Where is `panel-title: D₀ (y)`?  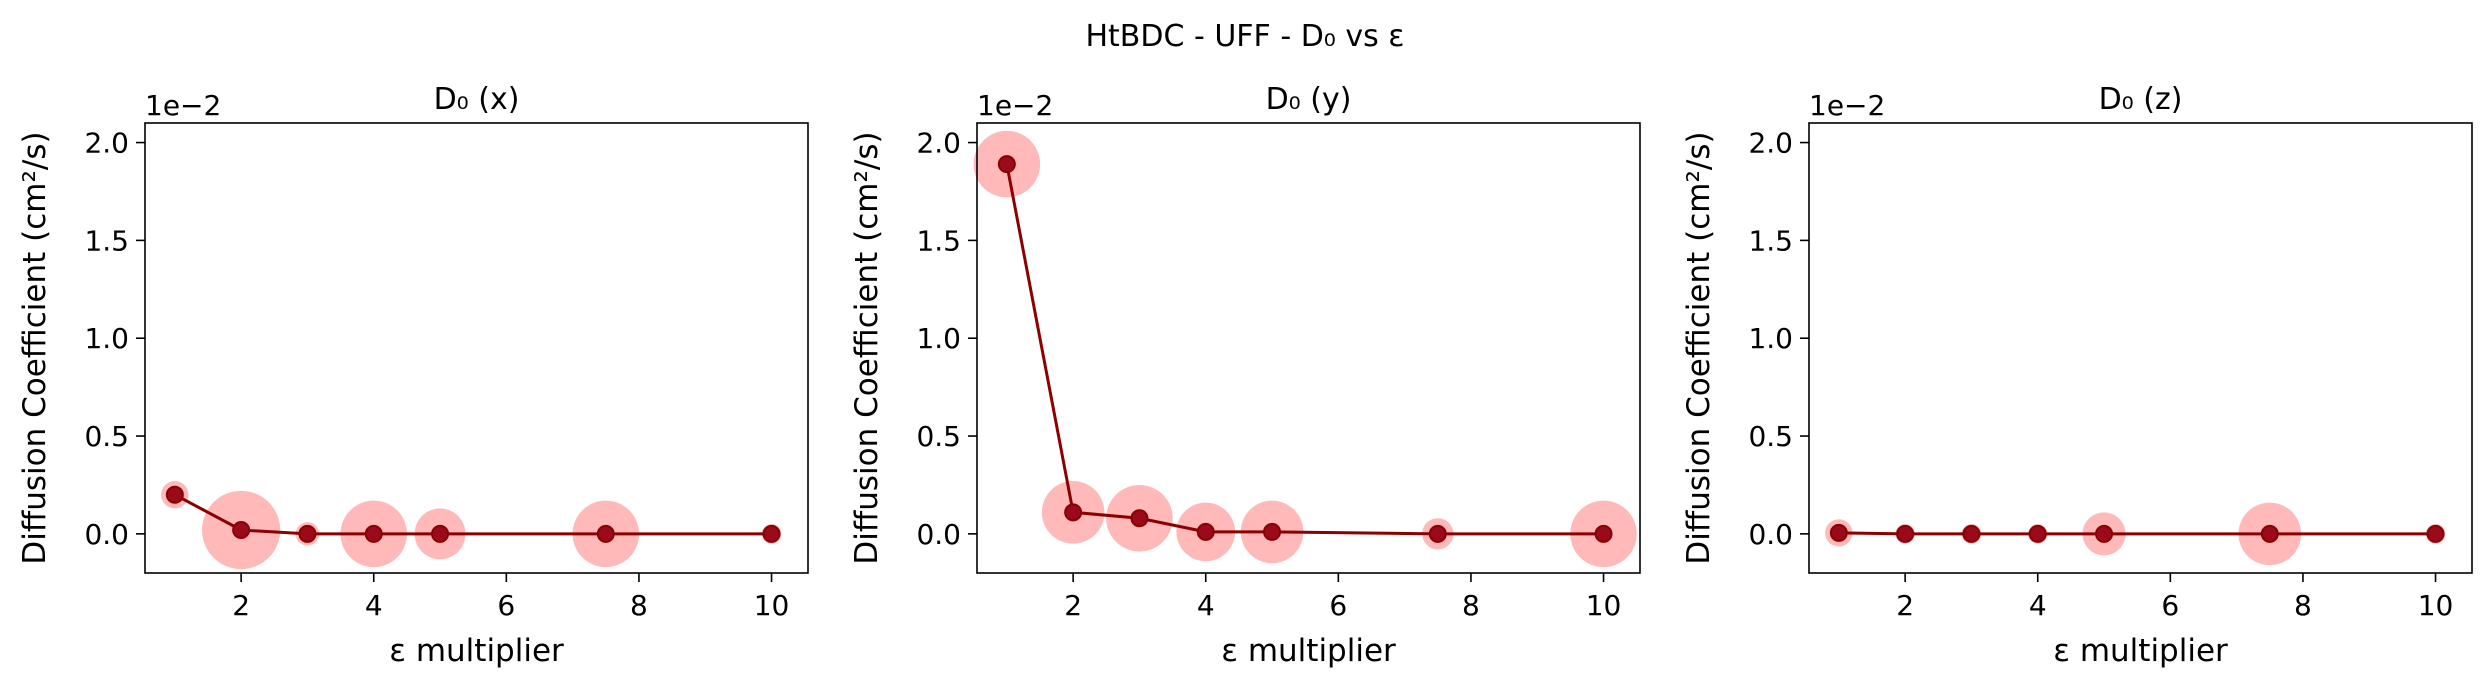 panel-title: D₀ (y) is located at coordinates (1309, 99).